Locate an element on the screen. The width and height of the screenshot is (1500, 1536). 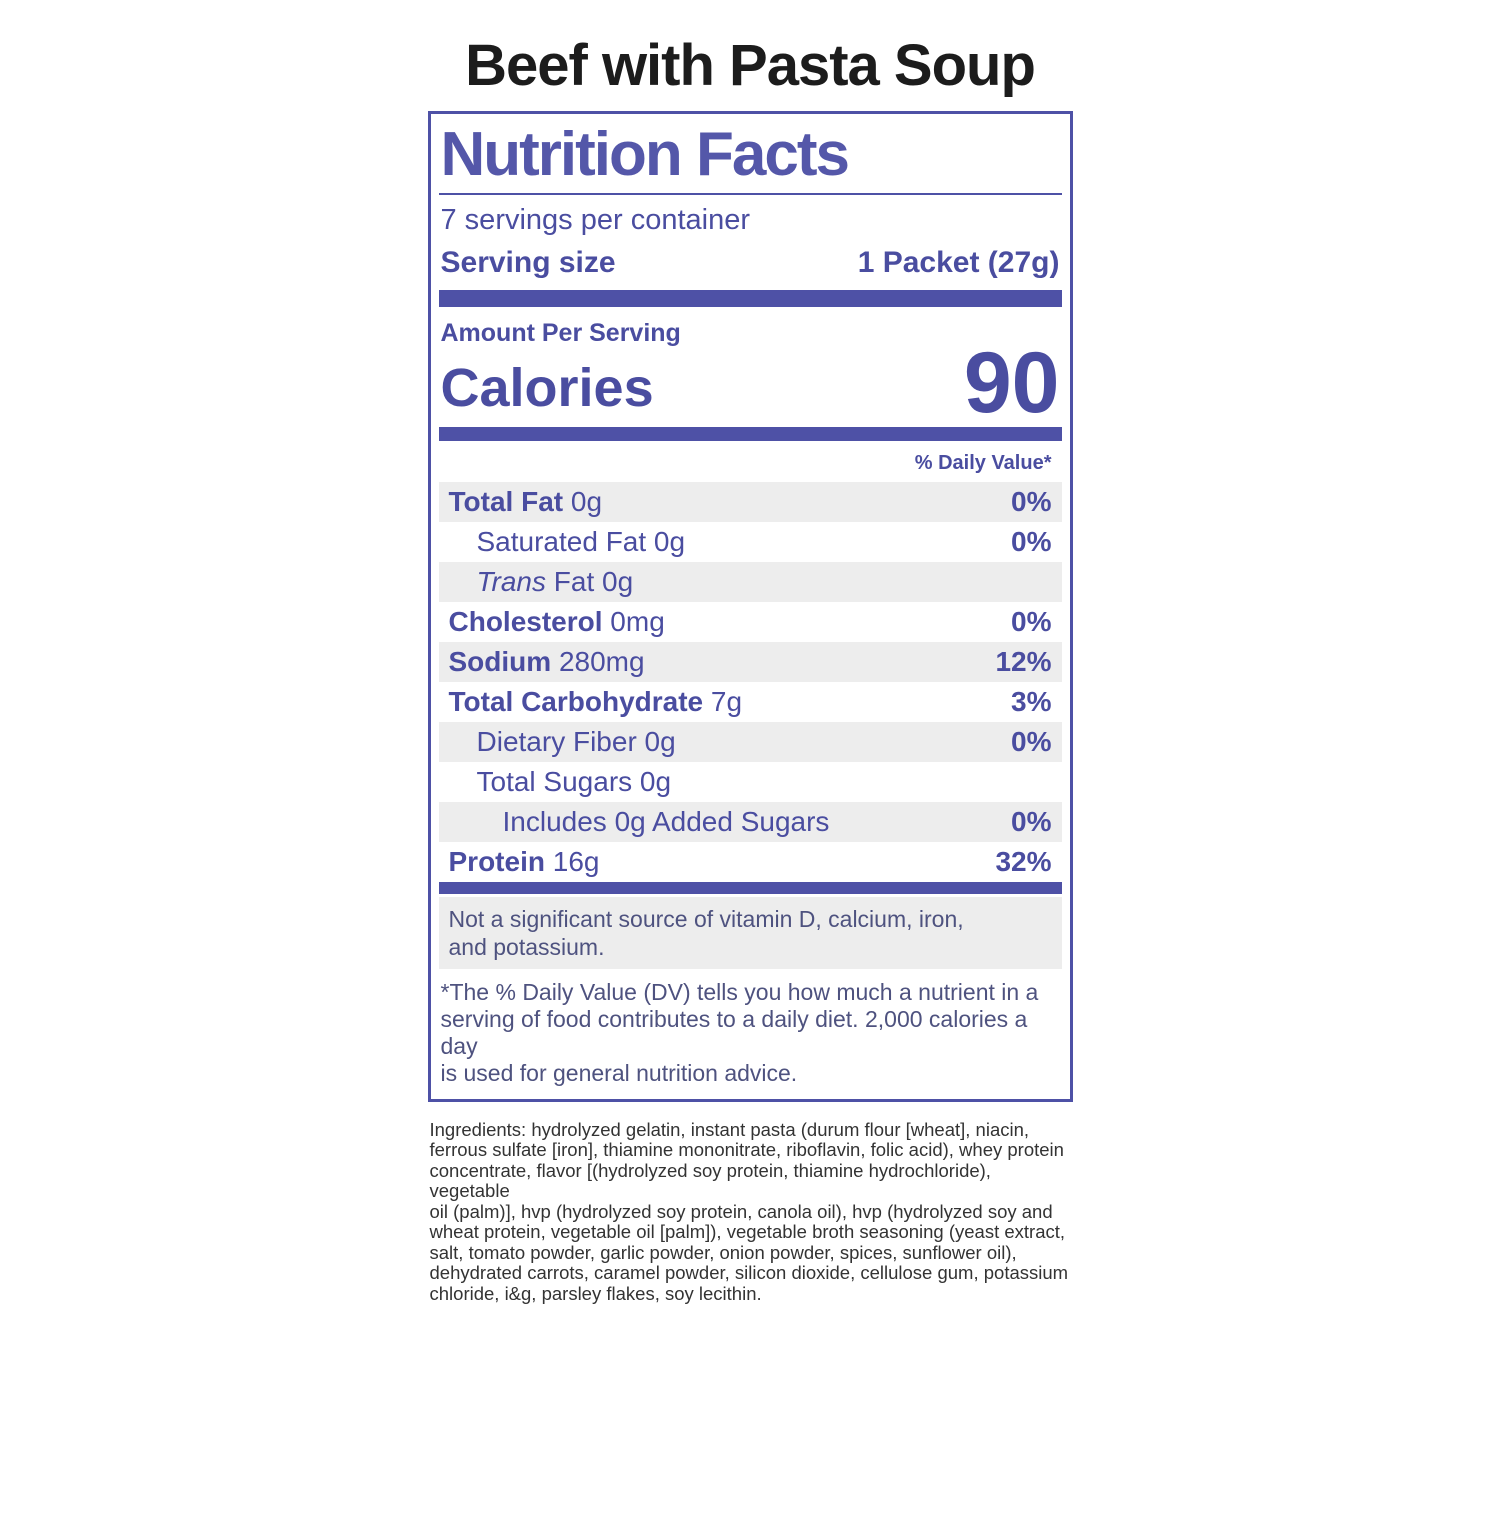
nutrient-row: Sodium 280mg 12% is located at coordinates (750, 661).